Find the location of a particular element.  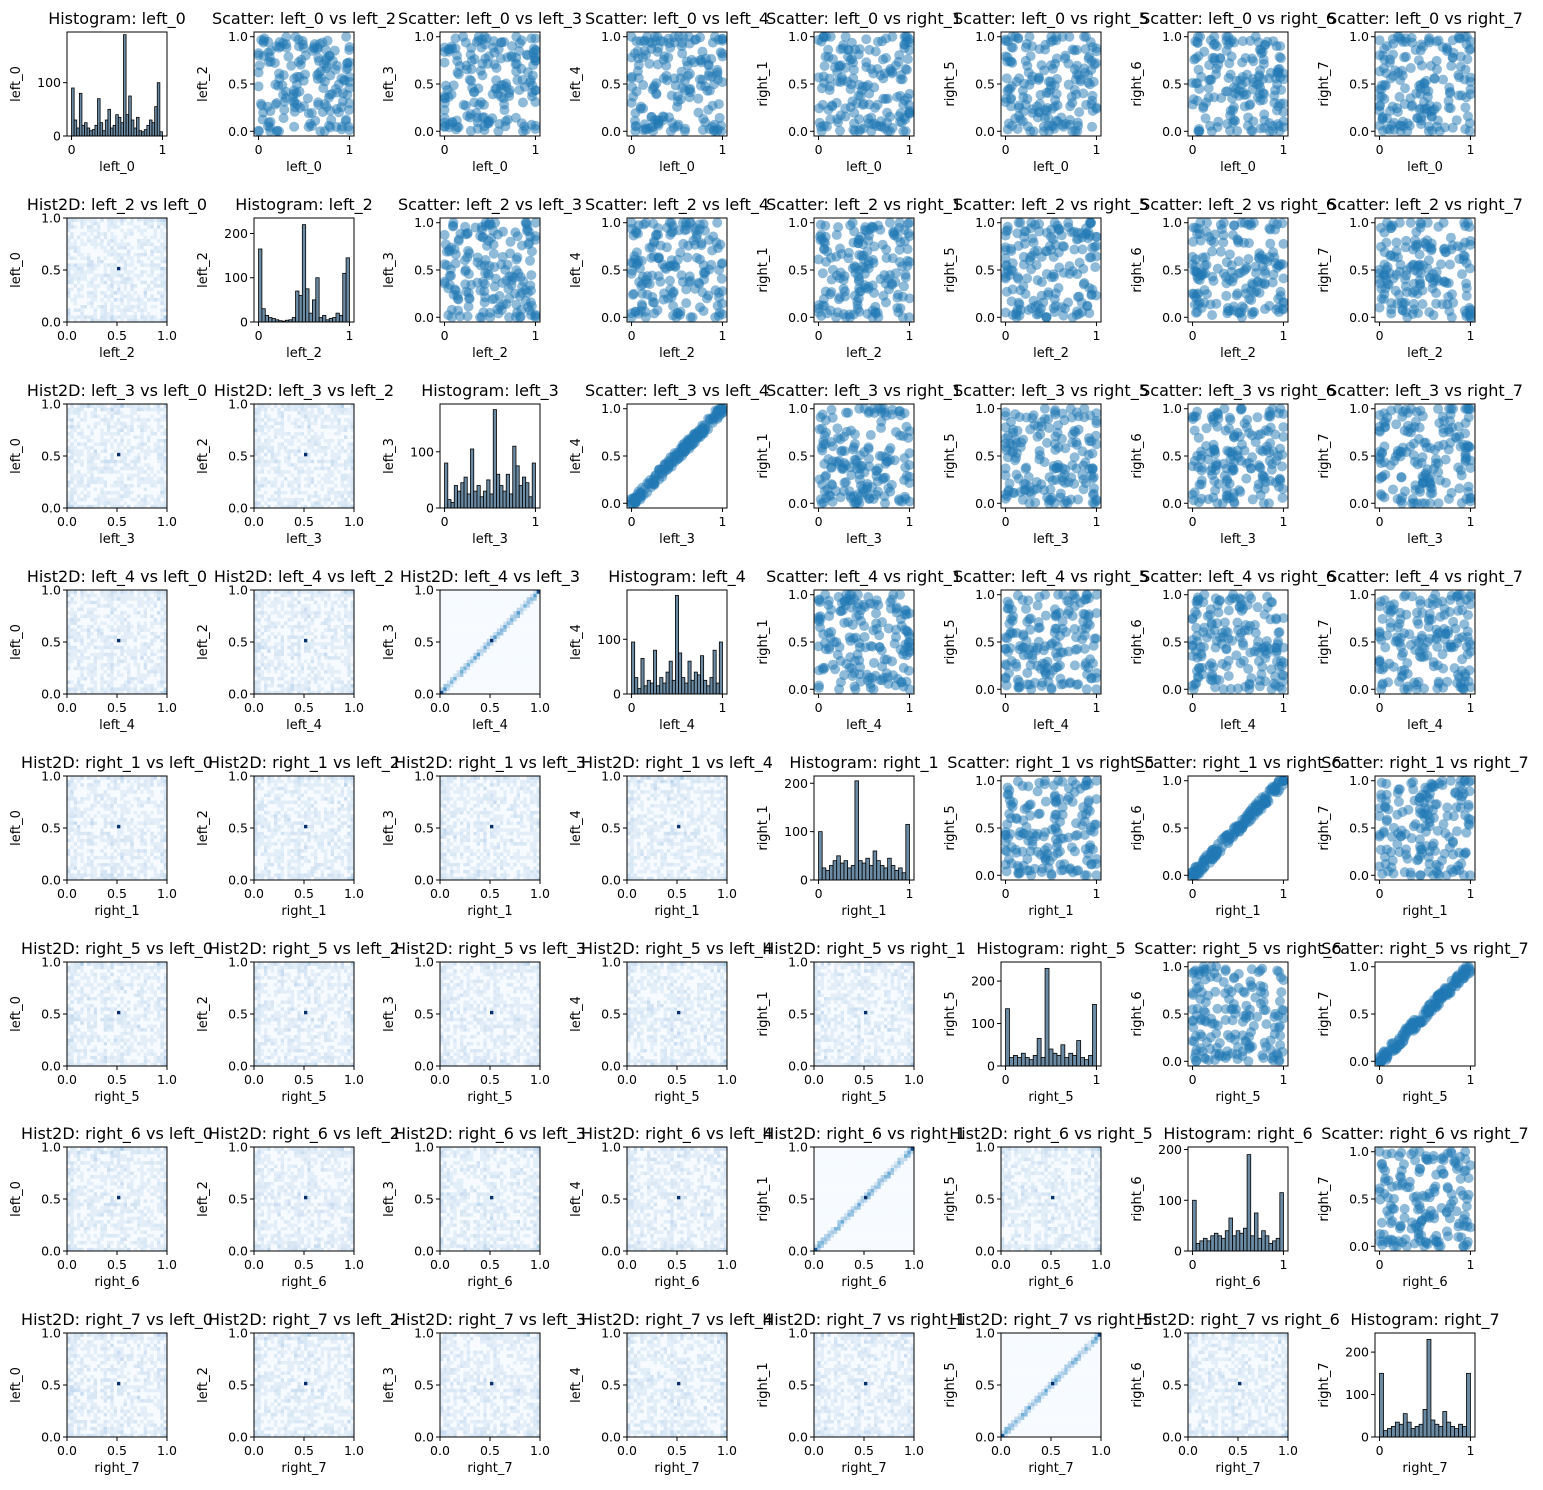

x-tick-label: 0 is located at coordinates (1006, 335).